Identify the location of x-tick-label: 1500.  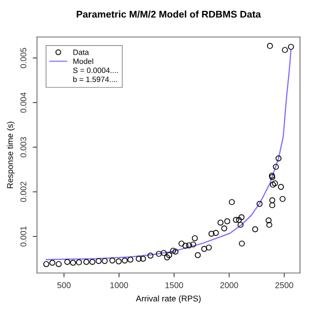
(174, 285).